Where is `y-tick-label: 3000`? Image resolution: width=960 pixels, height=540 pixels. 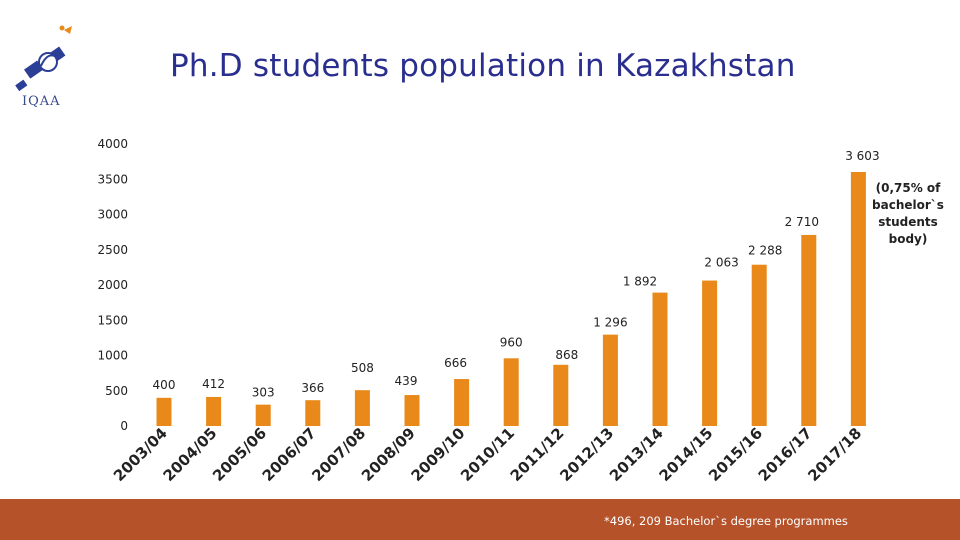 y-tick-label: 3000 is located at coordinates (112, 215).